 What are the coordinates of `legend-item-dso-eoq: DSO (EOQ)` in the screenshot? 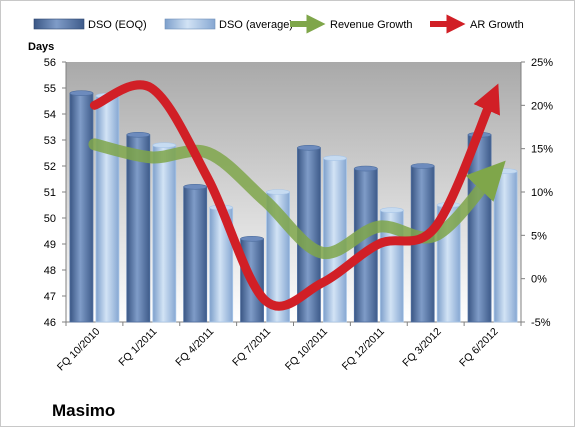 It's located at (90, 24).